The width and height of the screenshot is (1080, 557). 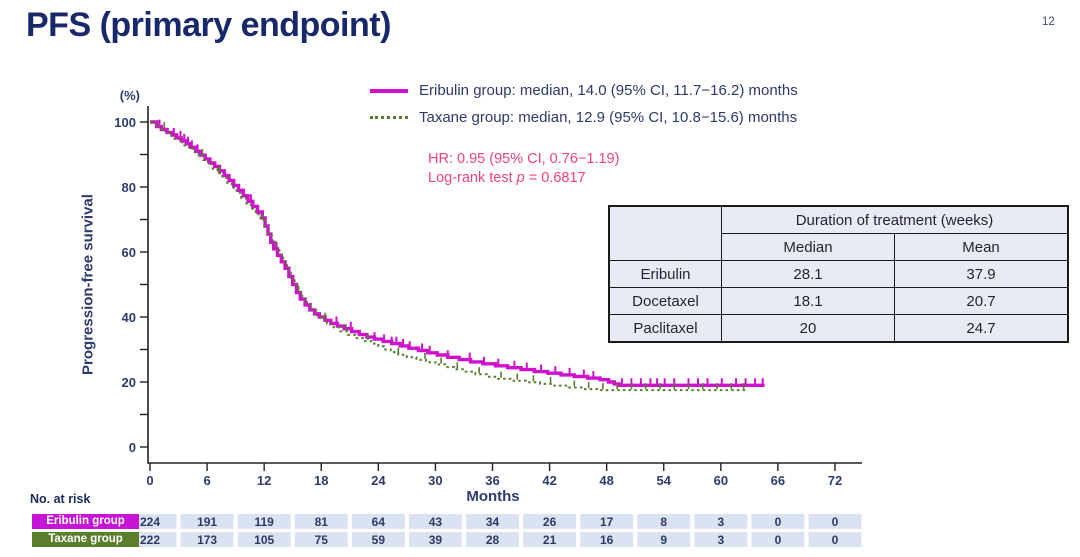 I want to click on risk-count: 9, so click(x=663, y=540).